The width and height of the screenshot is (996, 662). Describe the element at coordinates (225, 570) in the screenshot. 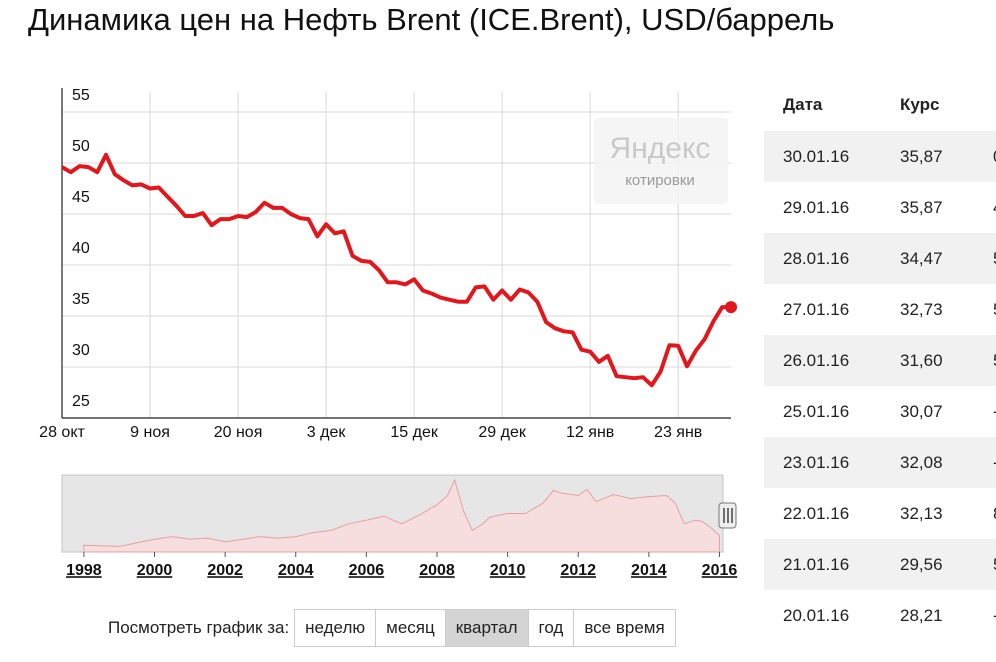

I see `x-tick-label: 2002` at that location.